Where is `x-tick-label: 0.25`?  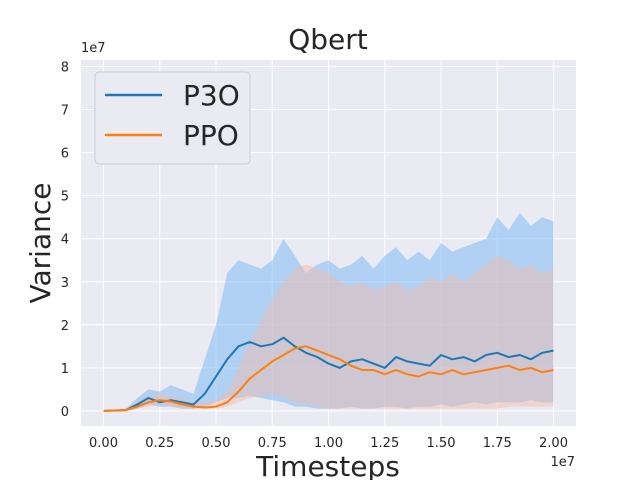 x-tick-label: 0.25 is located at coordinates (159, 443).